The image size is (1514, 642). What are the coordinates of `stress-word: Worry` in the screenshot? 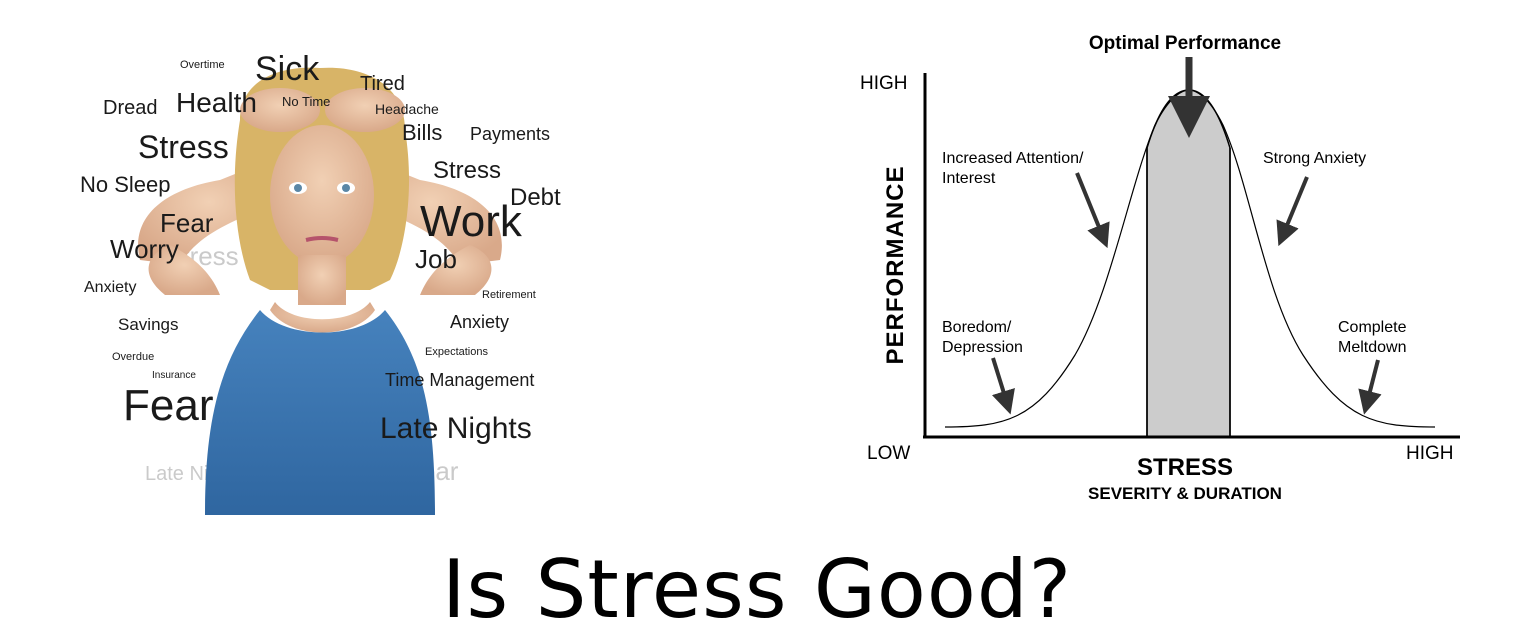 It's located at (144, 249).